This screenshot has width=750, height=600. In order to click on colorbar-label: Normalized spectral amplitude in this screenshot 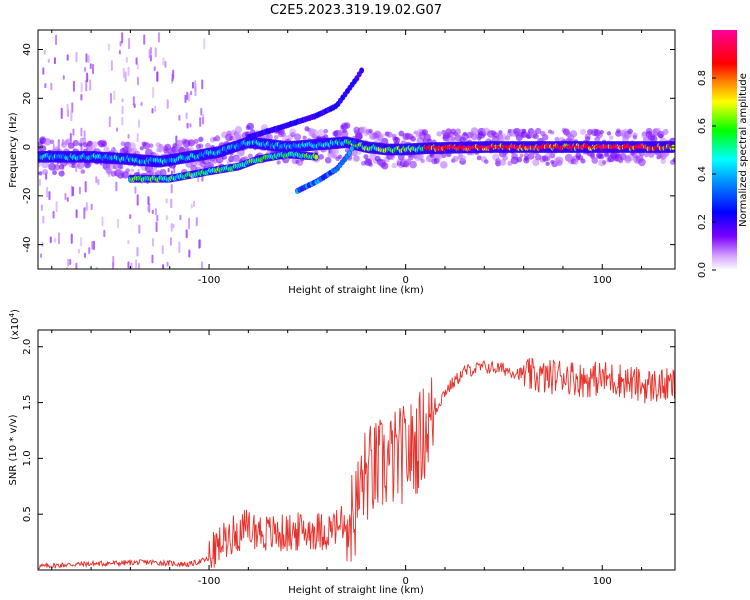, I will do `click(743, 150)`.